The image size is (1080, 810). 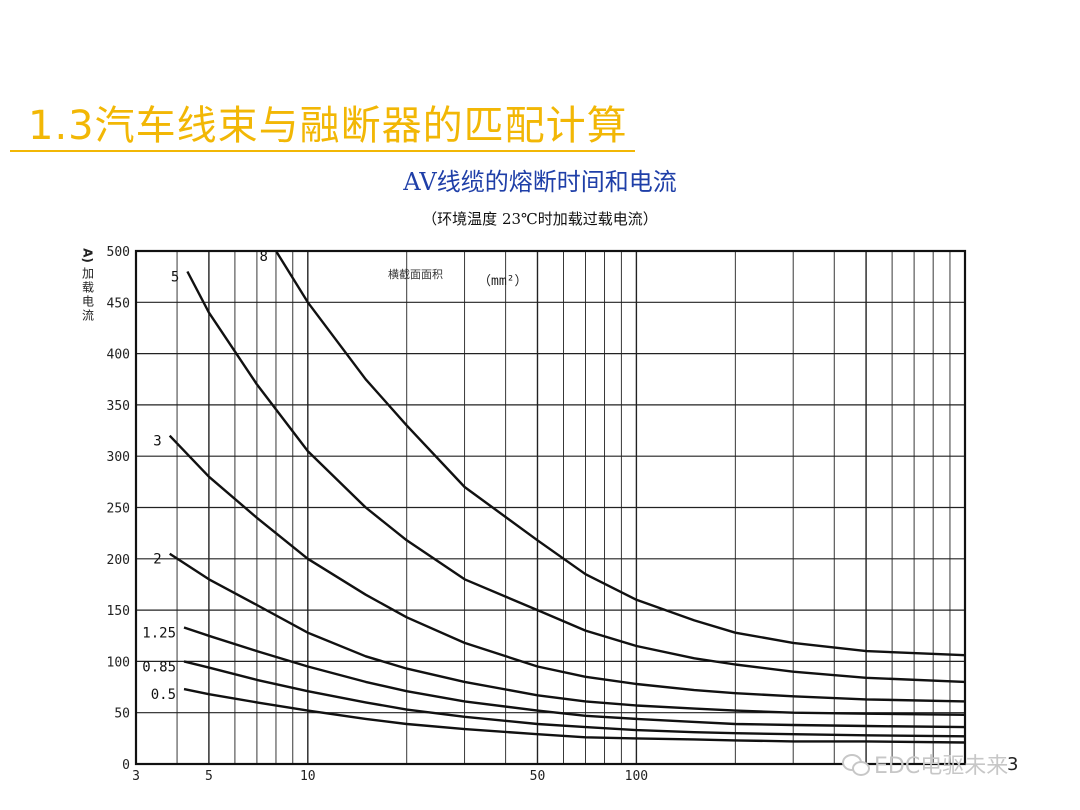 What do you see at coordinates (163, 695) in the screenshot?
I see `series-label: 0.5` at bounding box center [163, 695].